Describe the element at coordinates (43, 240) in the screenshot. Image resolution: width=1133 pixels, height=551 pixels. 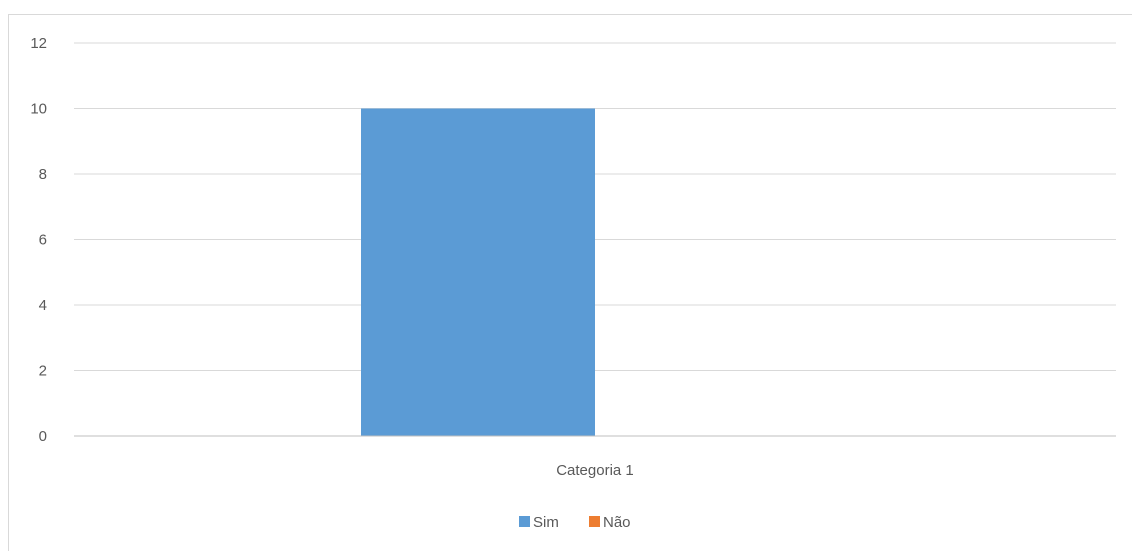
I see `y-tick-label: 6` at that location.